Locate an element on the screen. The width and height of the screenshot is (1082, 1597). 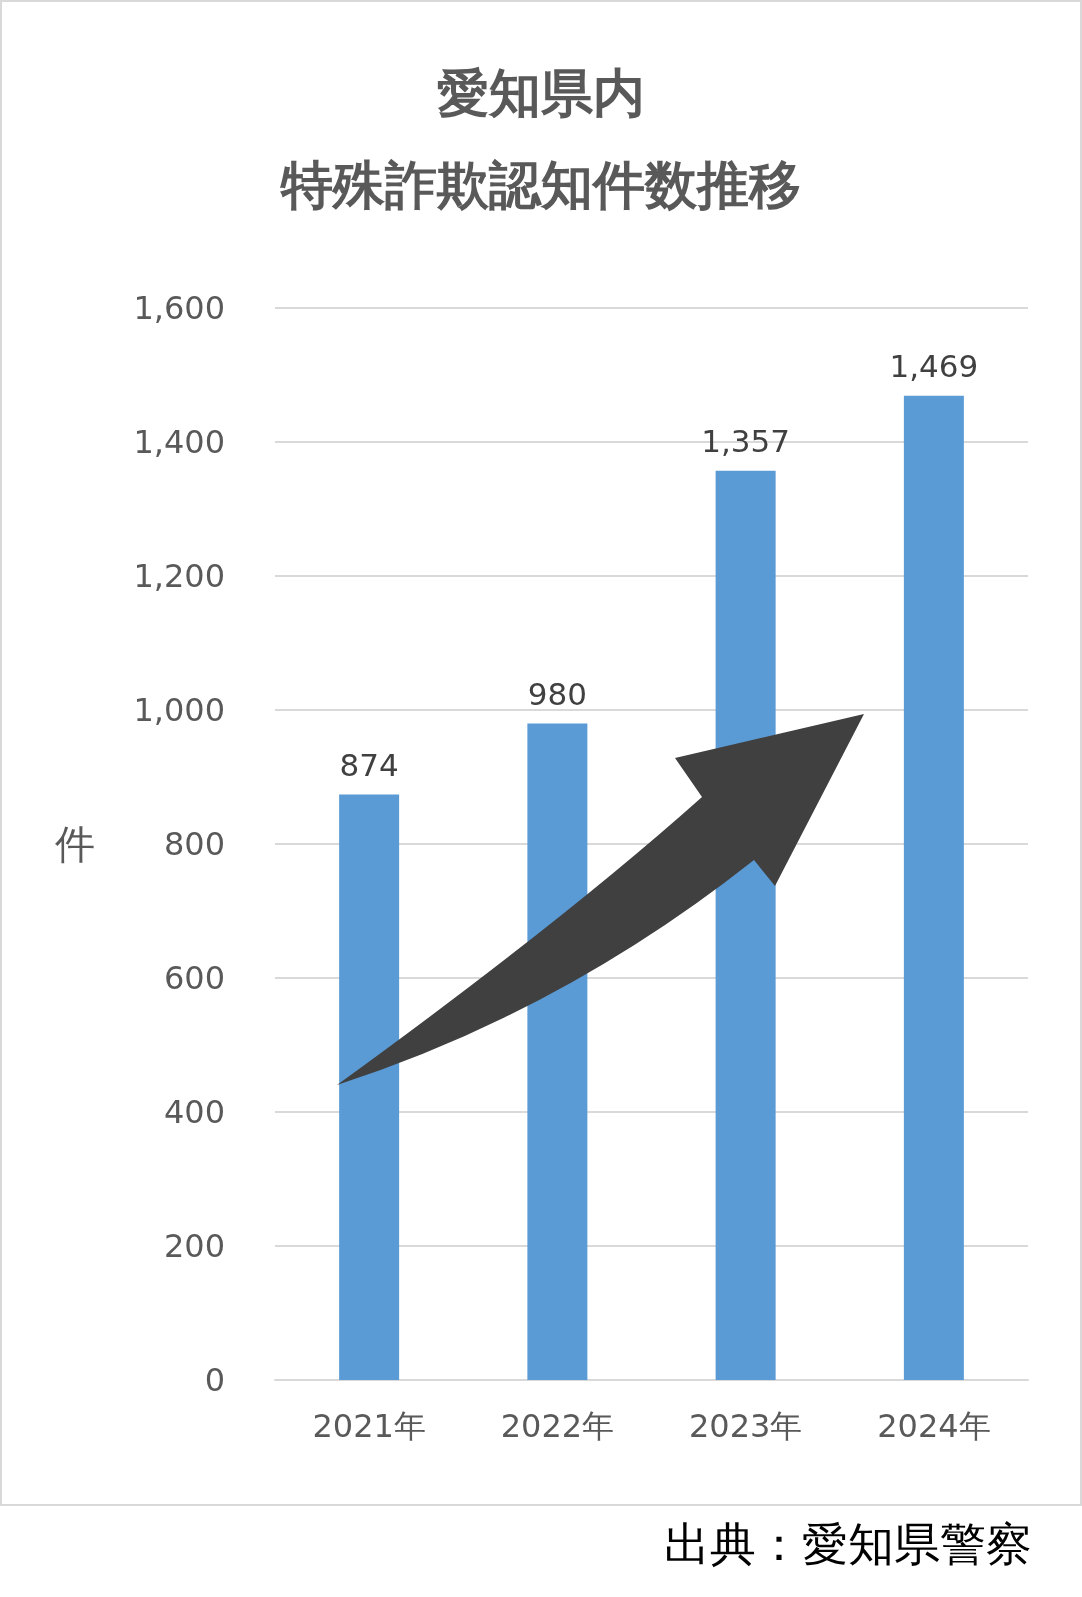
y-tick-label: 1,200 is located at coordinates (179, 576).